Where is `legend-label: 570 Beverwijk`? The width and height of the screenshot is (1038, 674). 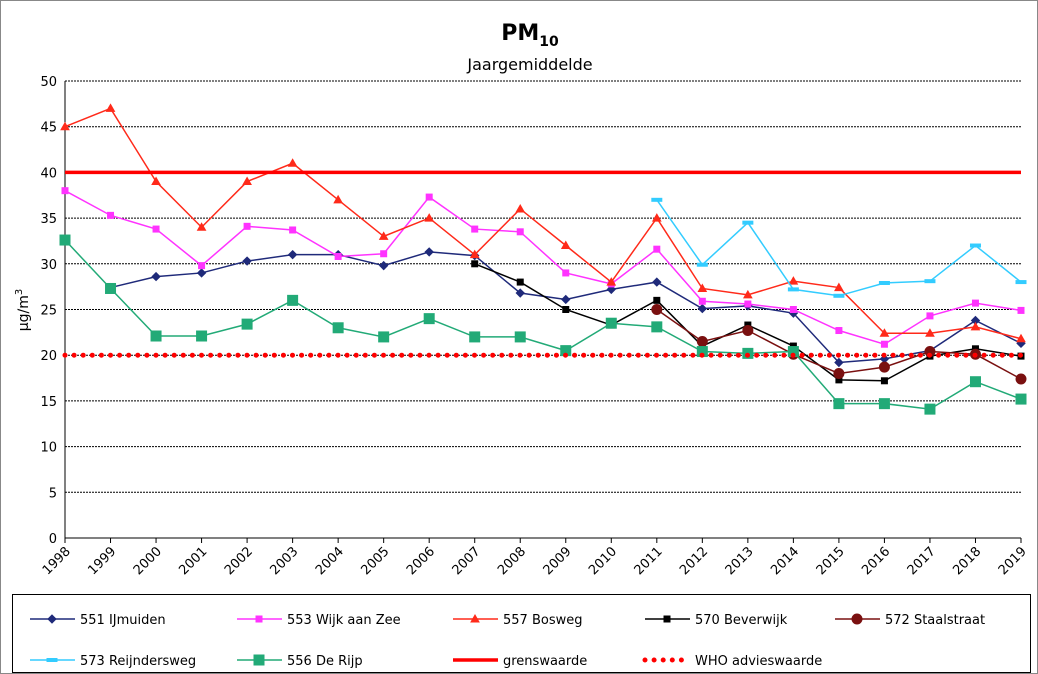 legend-label: 570 Beverwijk is located at coordinates (741, 620).